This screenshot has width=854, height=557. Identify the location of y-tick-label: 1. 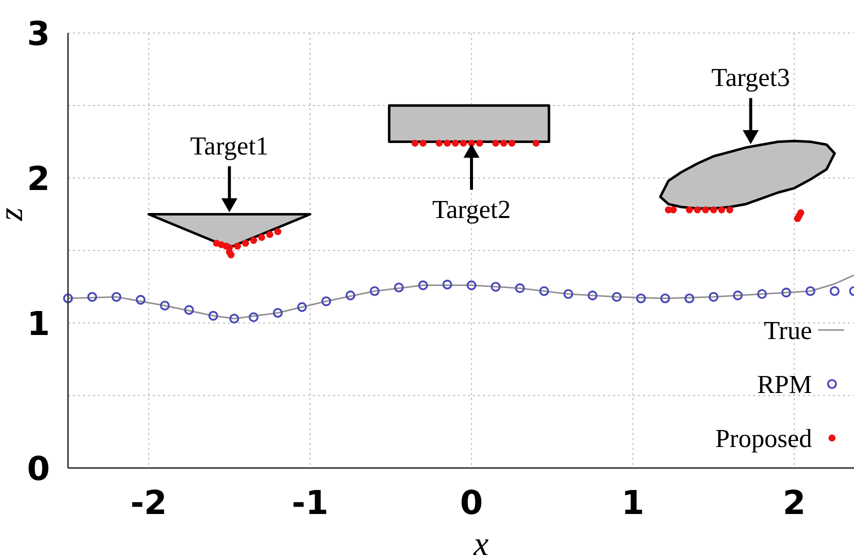
(38, 323).